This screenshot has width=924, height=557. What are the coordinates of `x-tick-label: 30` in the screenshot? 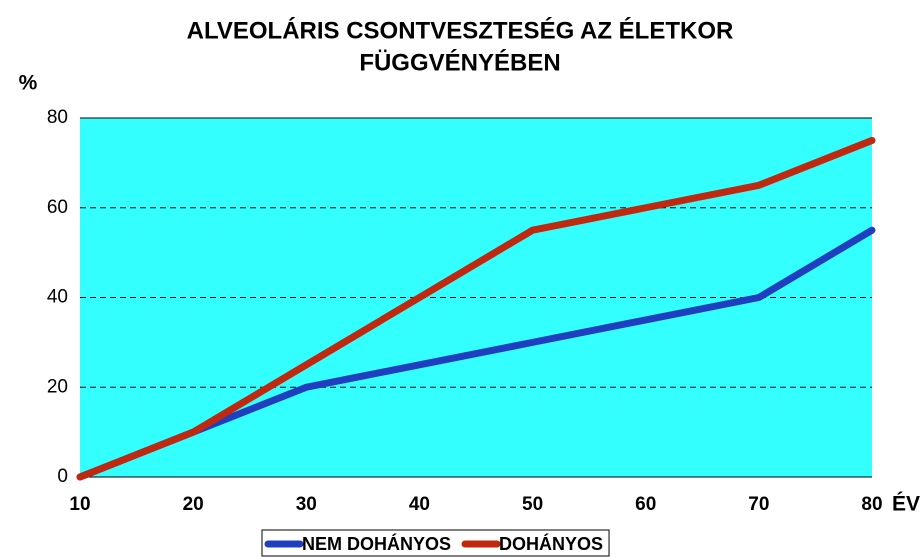 It's located at (306, 504).